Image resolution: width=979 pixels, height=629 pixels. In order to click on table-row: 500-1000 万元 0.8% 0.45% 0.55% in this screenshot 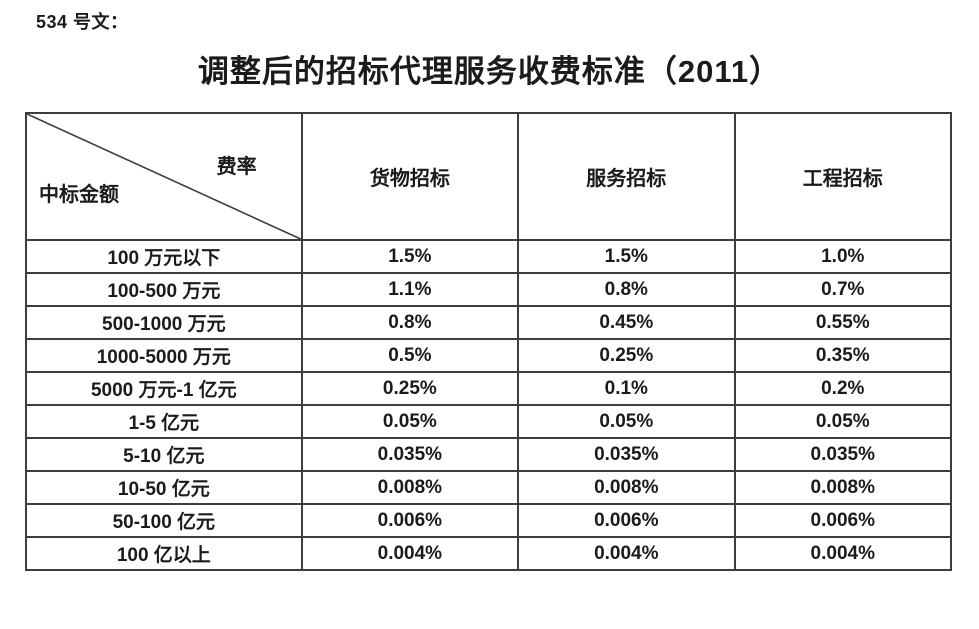, I will do `click(489, 322)`.